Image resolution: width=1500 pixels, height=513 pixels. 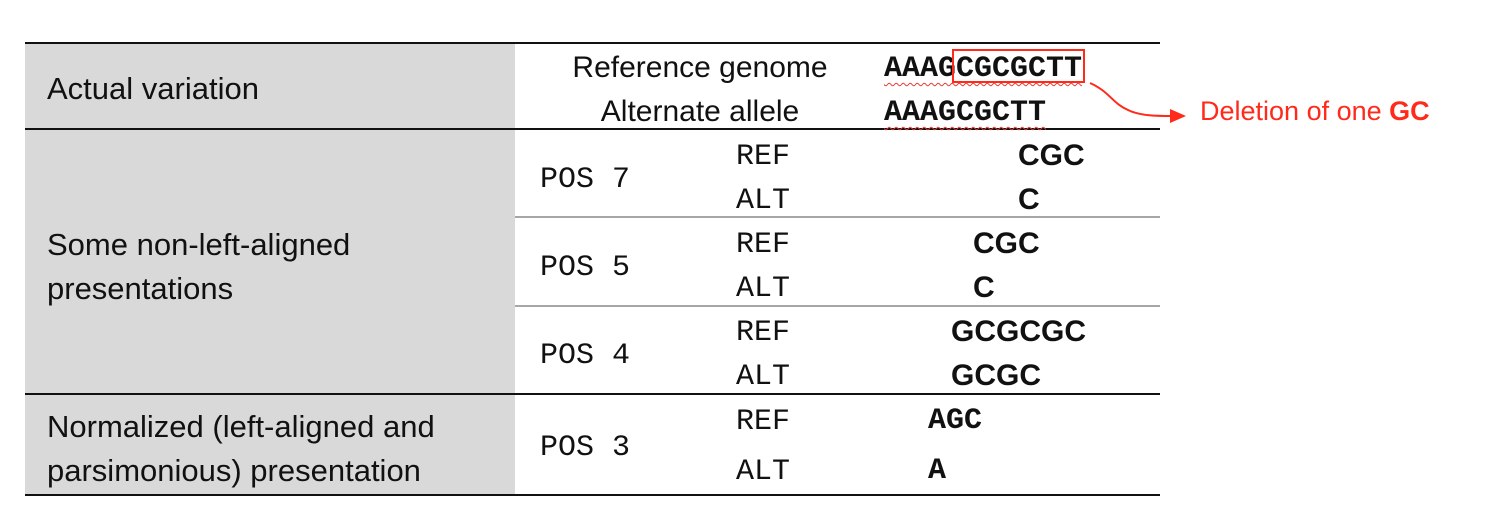 What do you see at coordinates (585, 180) in the screenshot?
I see `pos-label: POS 7` at bounding box center [585, 180].